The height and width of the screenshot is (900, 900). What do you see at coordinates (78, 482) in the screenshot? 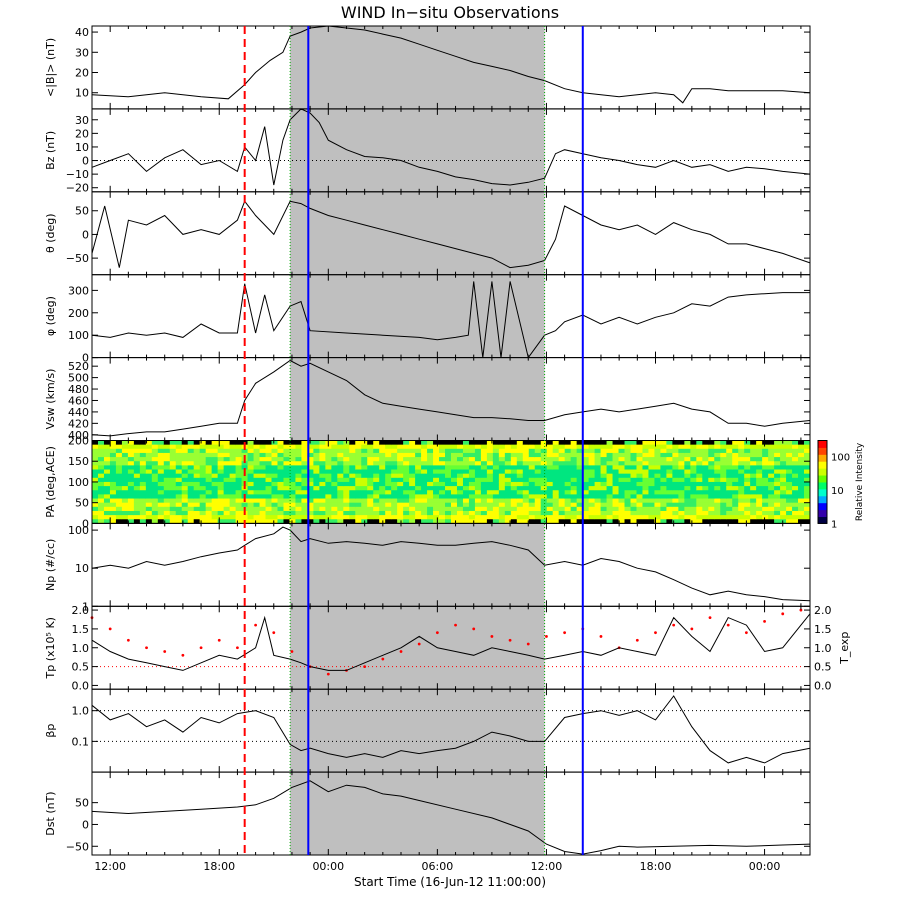
I see `y-tick-label: 100` at bounding box center [78, 482].